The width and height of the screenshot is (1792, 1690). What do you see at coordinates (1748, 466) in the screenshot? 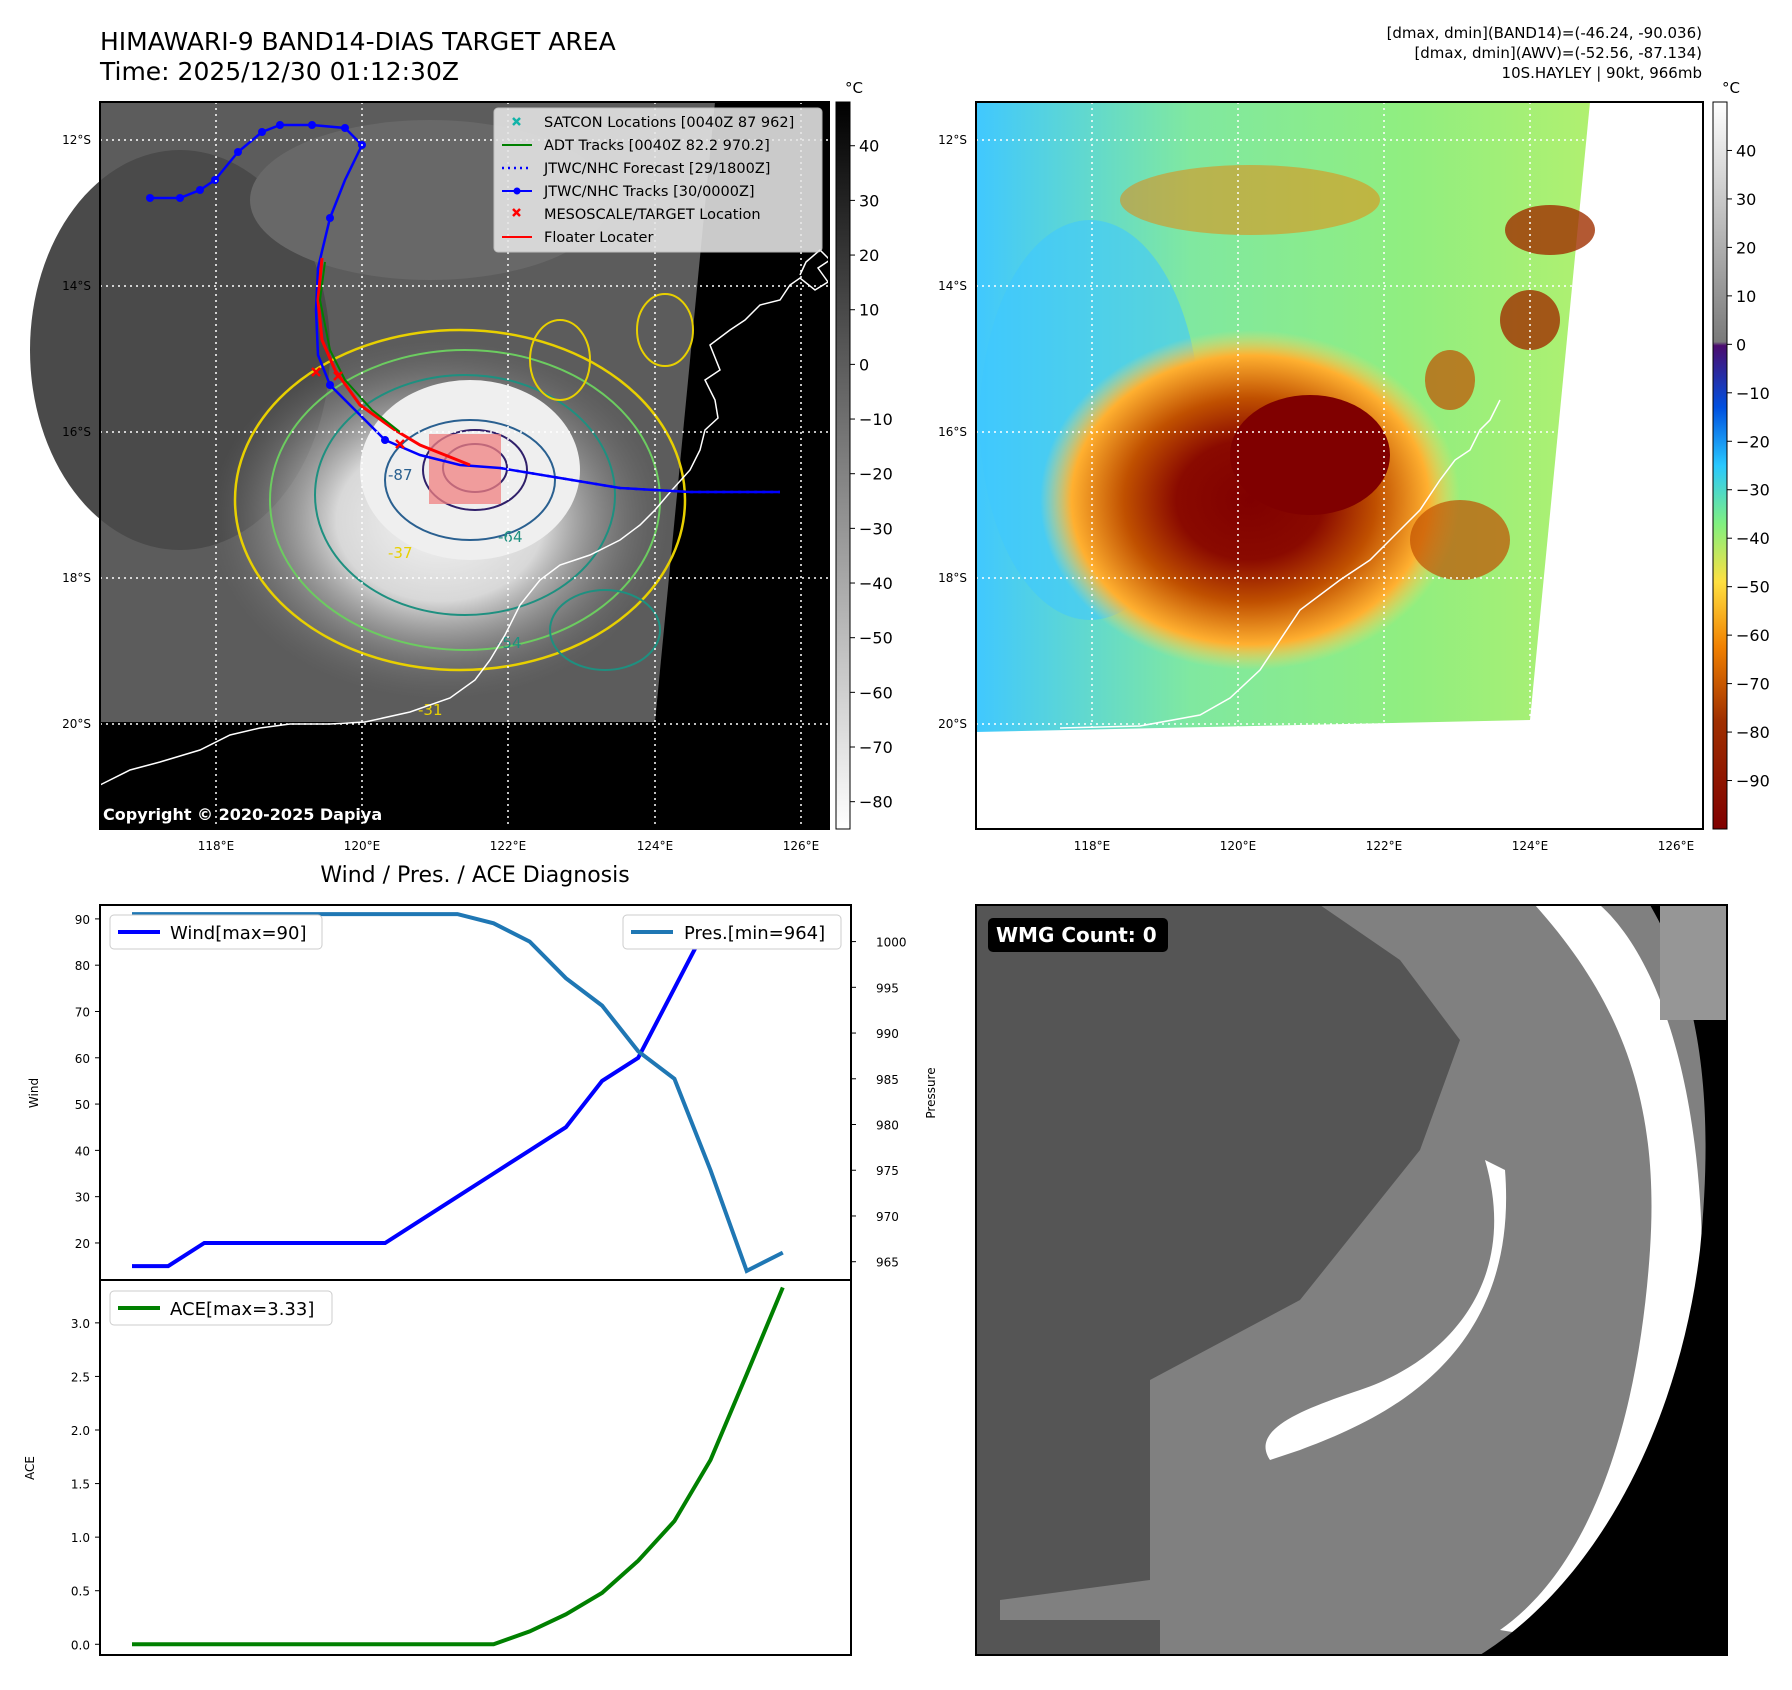
I see `colorbar-color-ticks: 40 30 20 10 0 −10 −20 −30 −40 −50 −60 −70 −80 −90` at bounding box center [1748, 466].